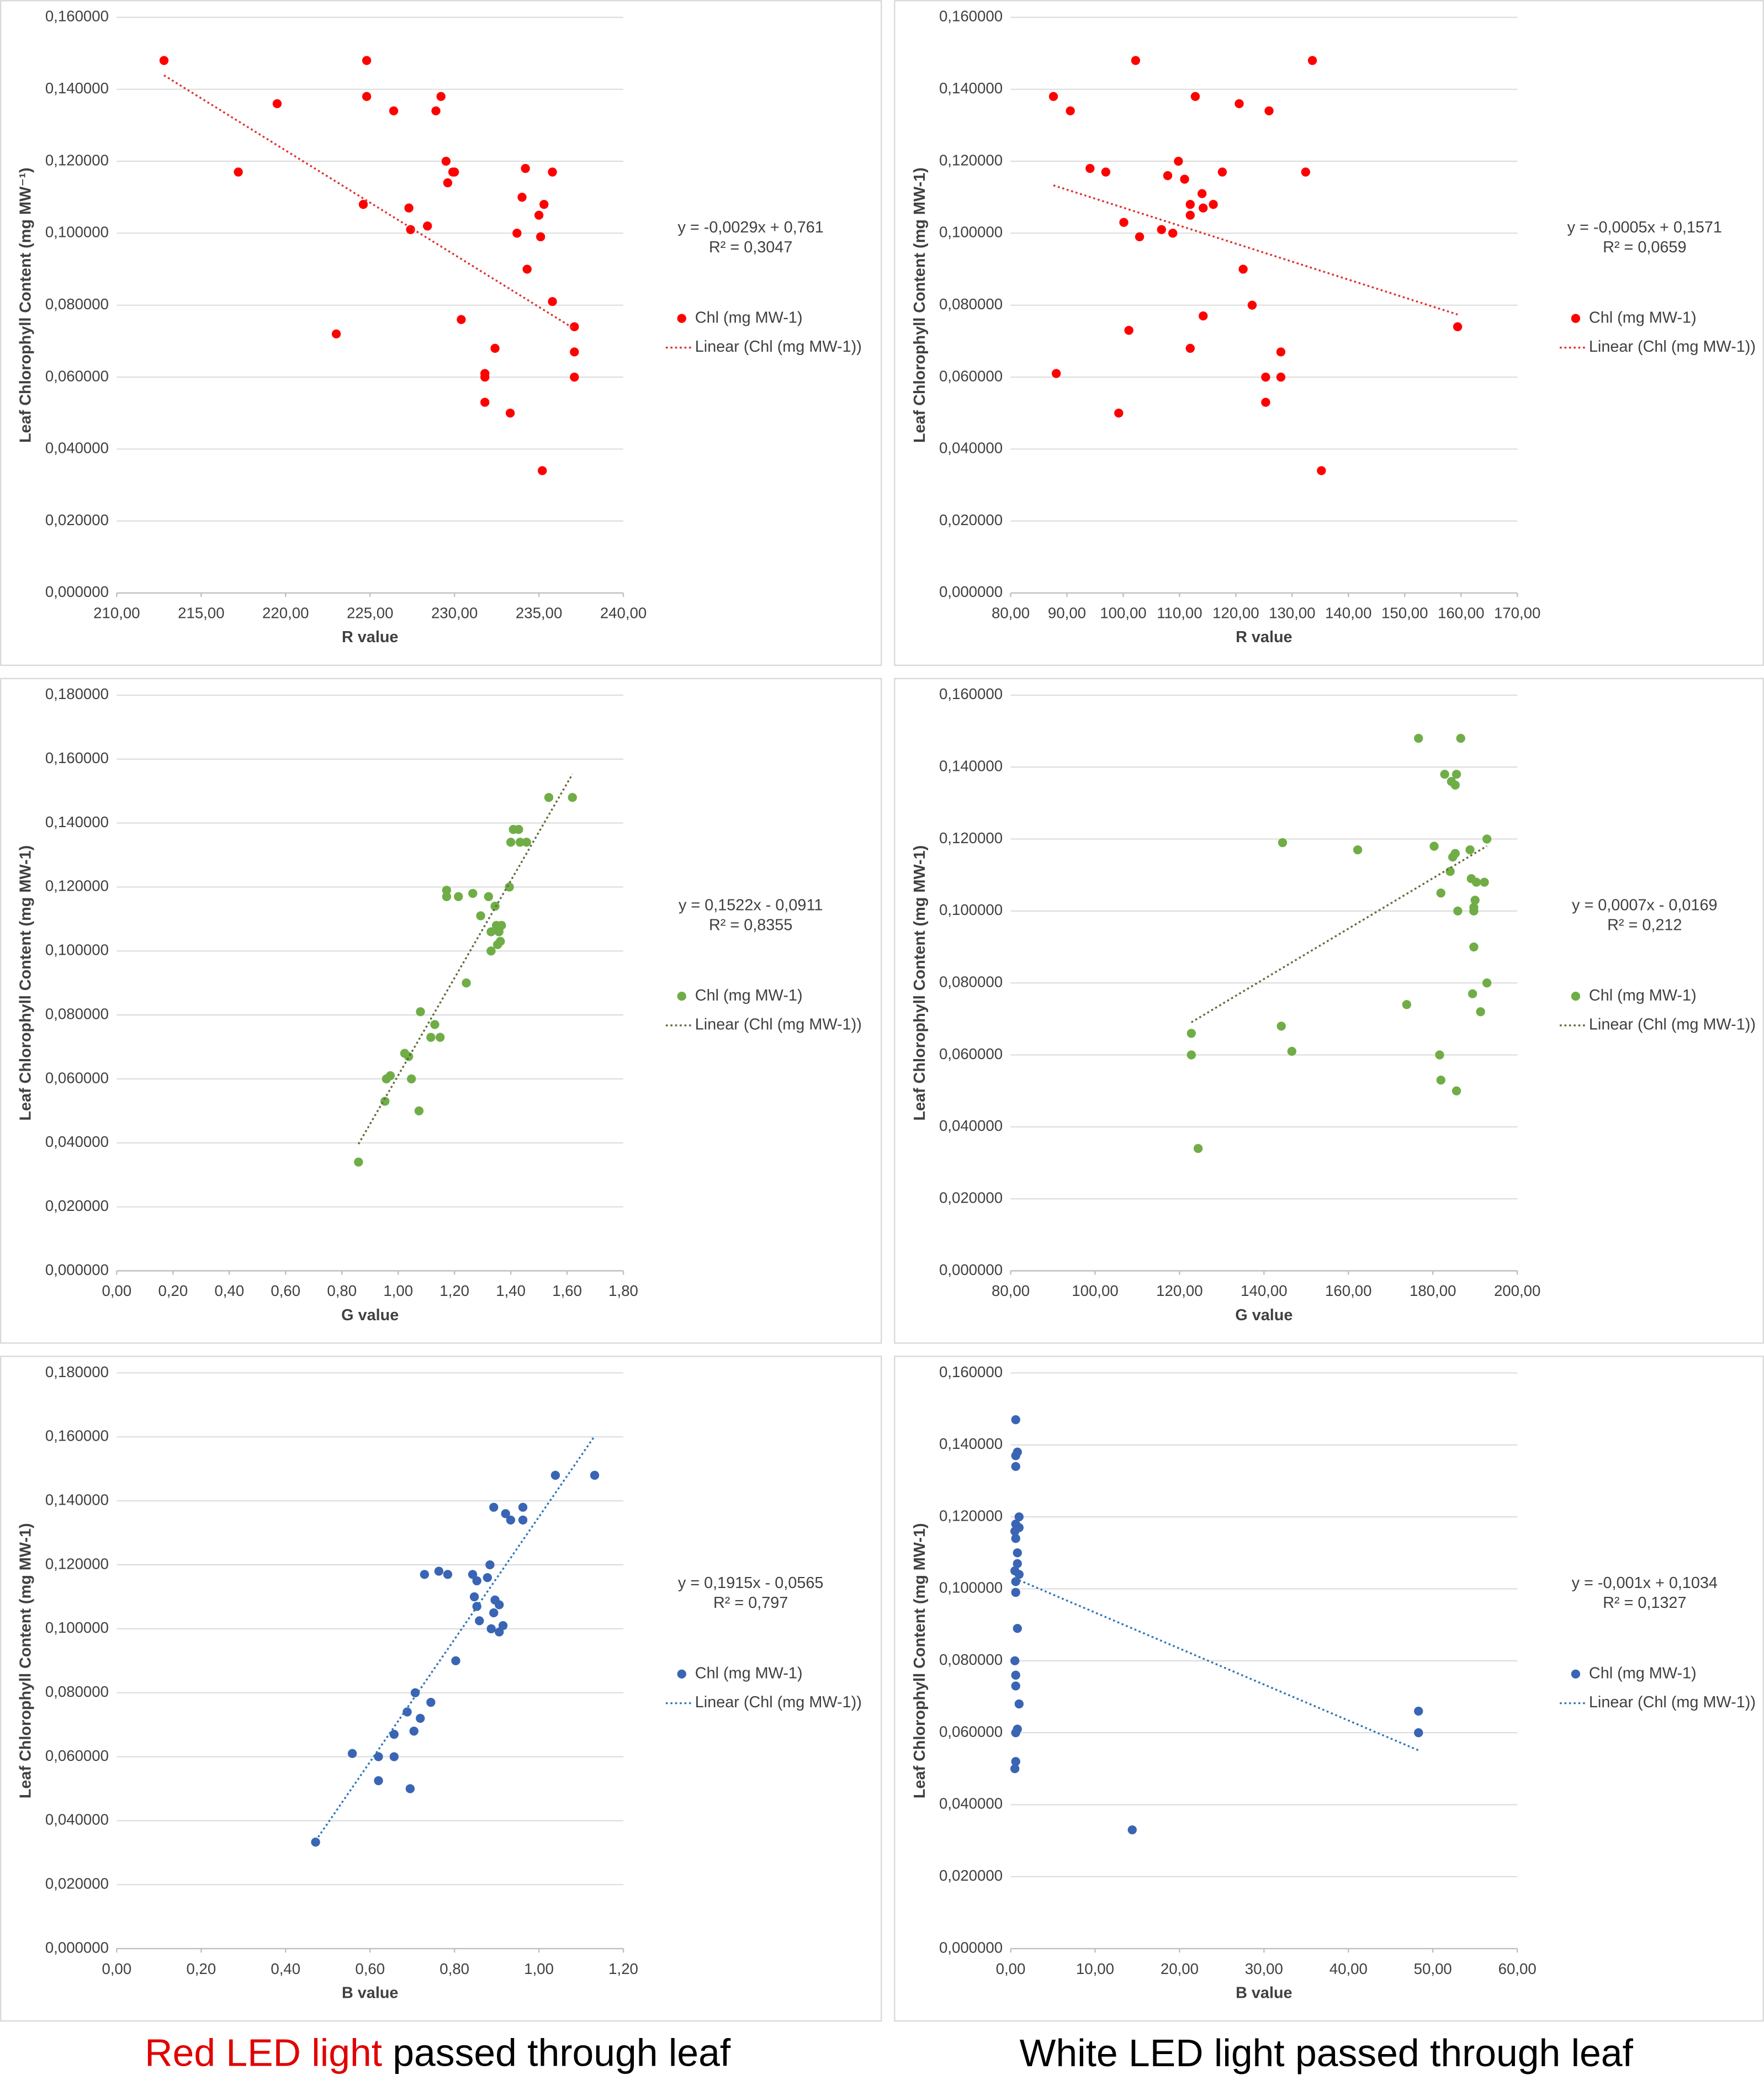 The height and width of the screenshot is (2080, 1764). I want to click on x-tick-label: 215,00, so click(201, 613).